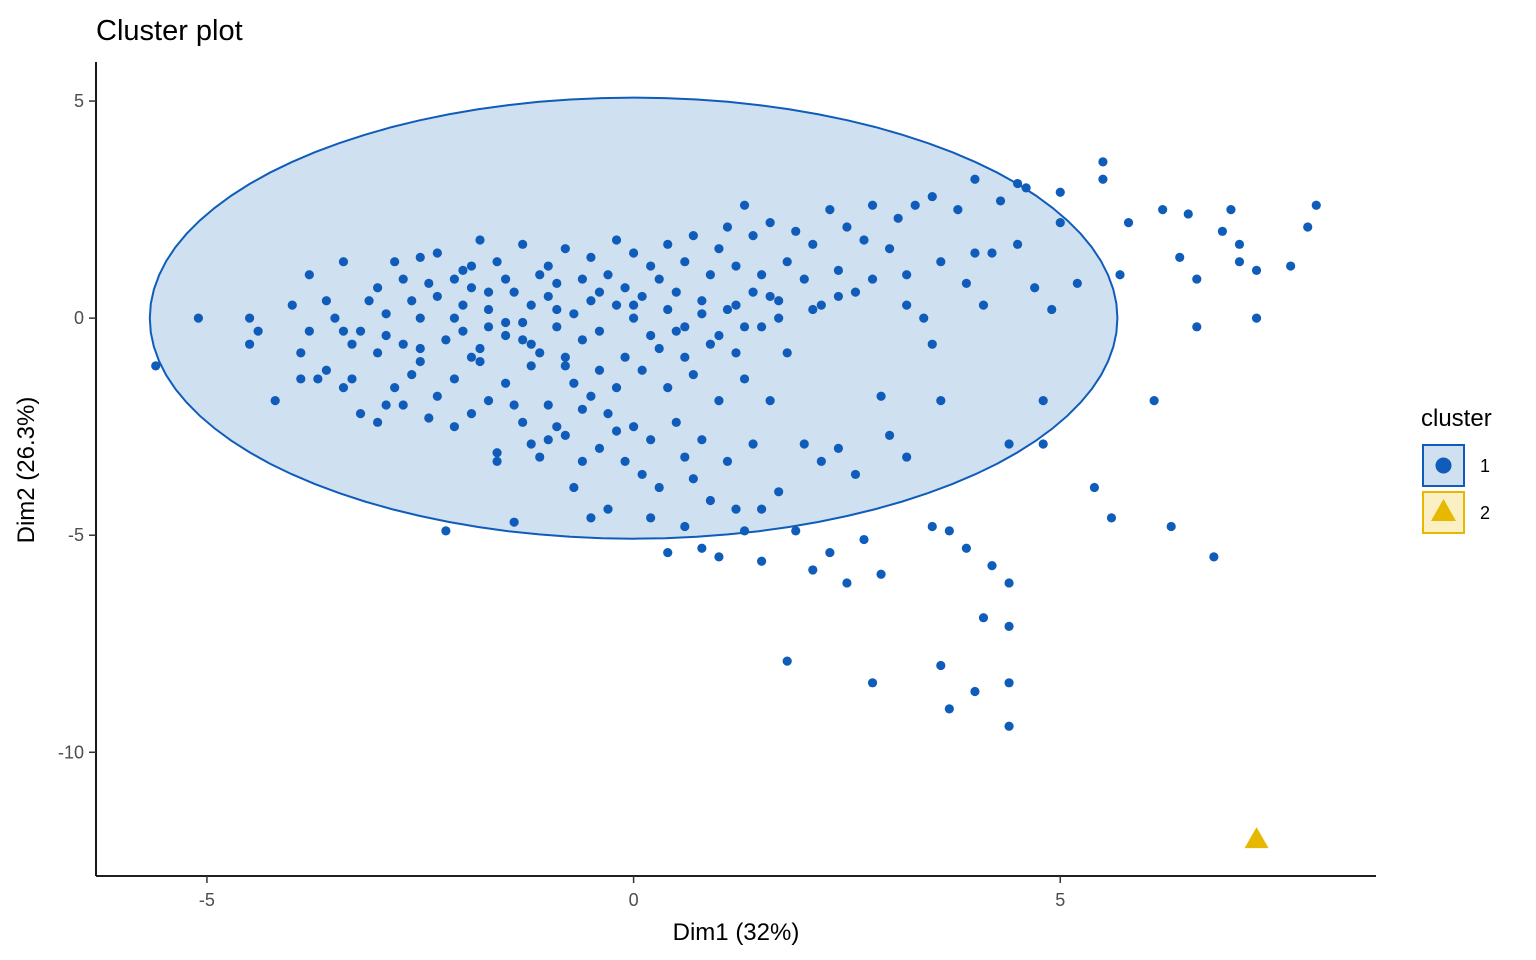  What do you see at coordinates (26, 470) in the screenshot?
I see `y-axis-title: Dim2 (26.3%)` at bounding box center [26, 470].